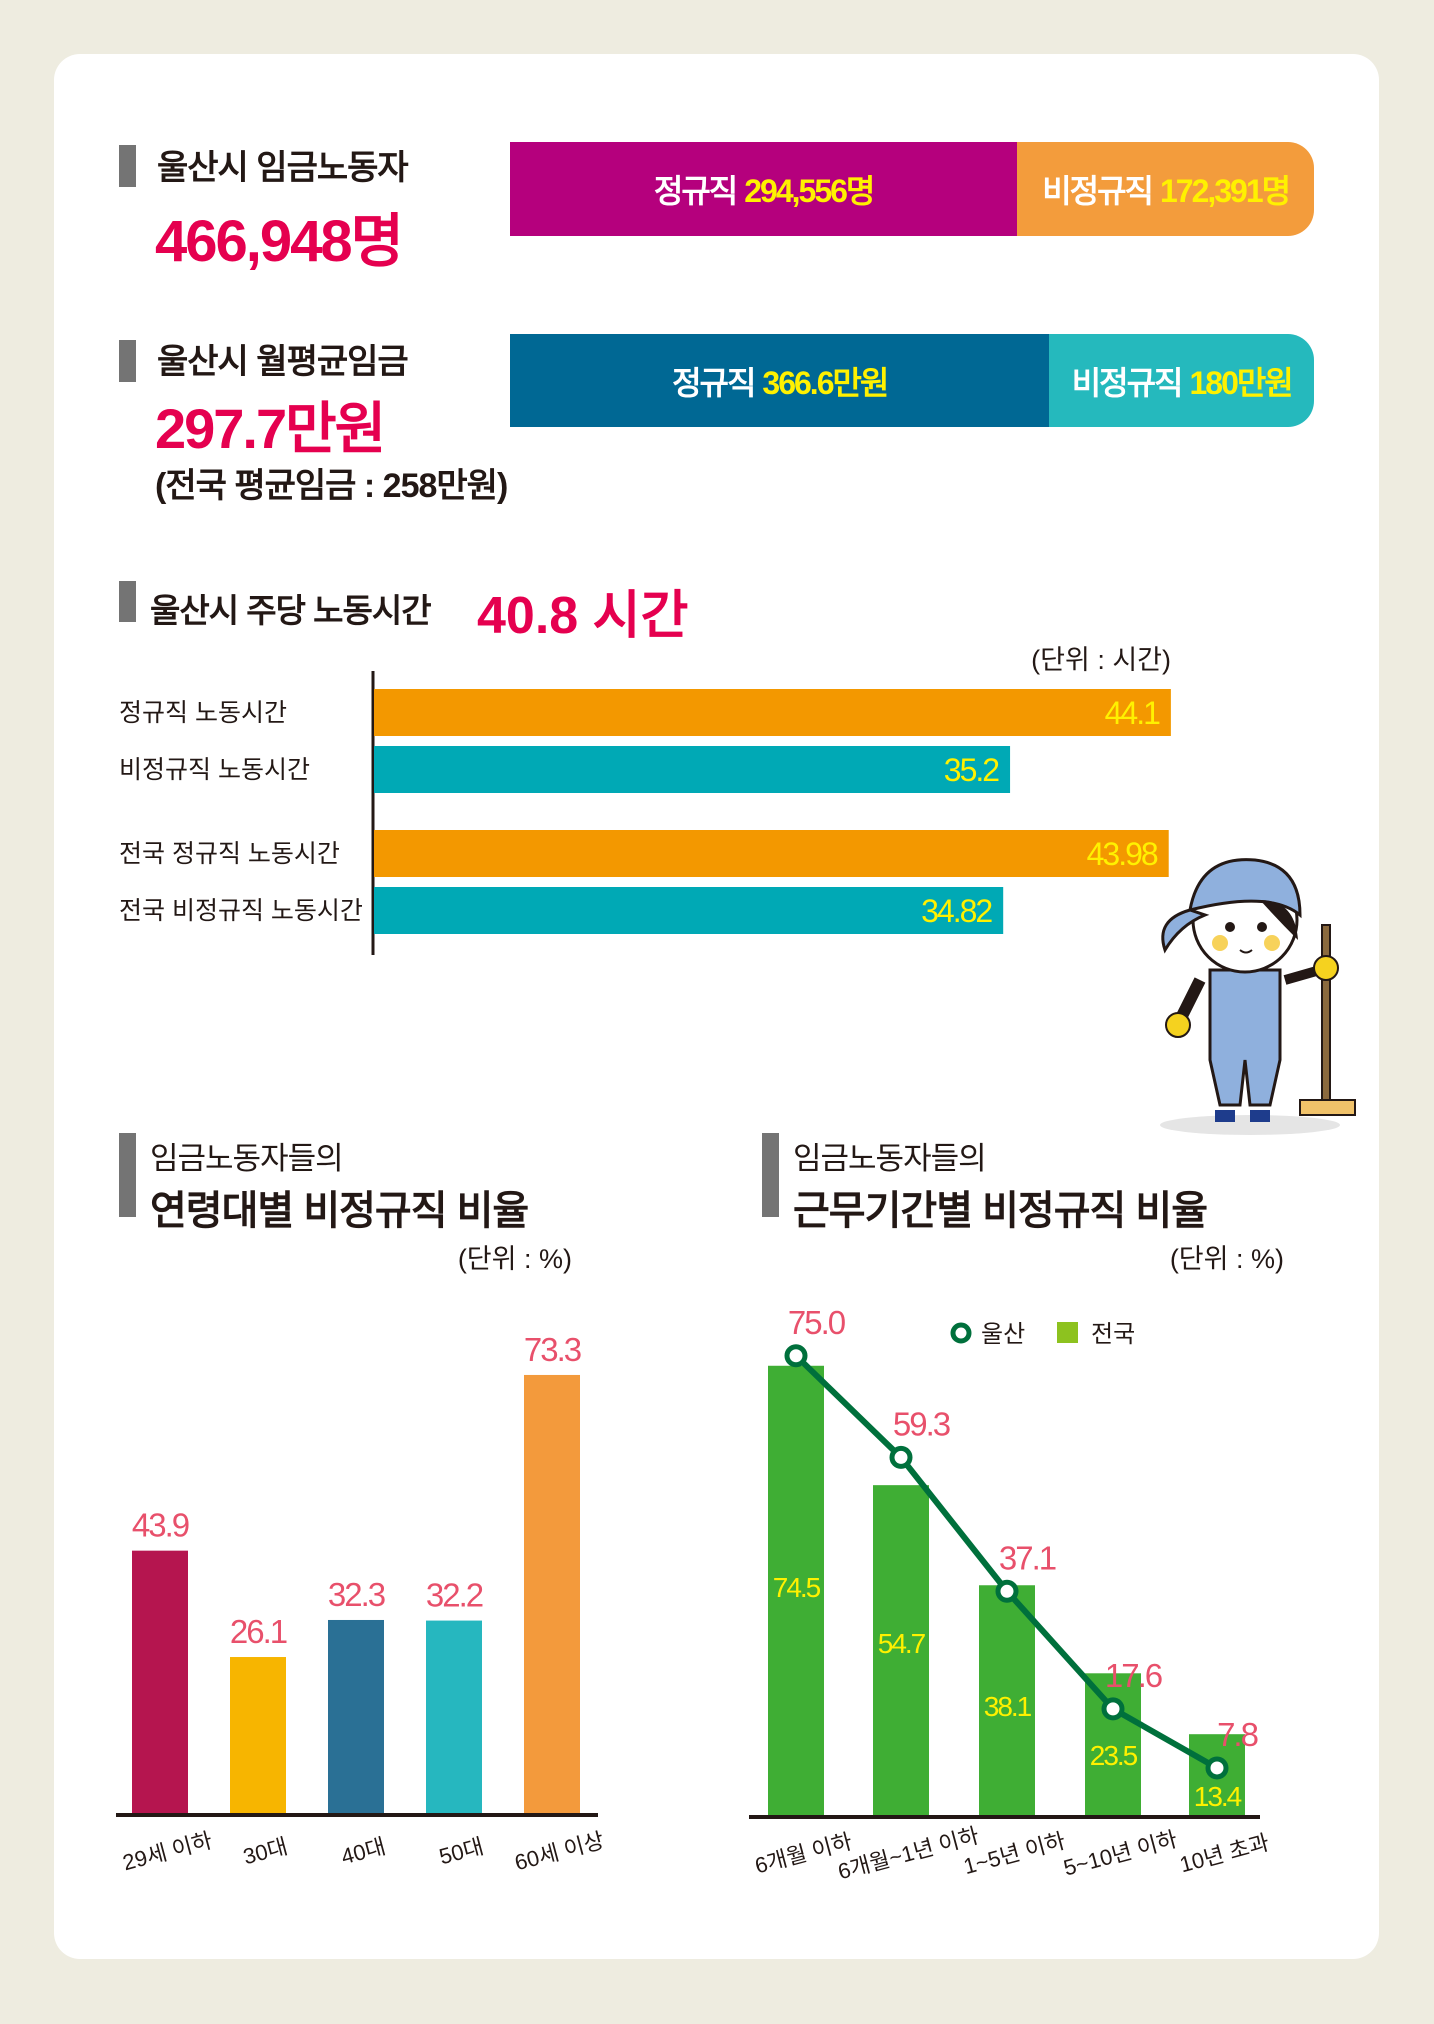 The width and height of the screenshot is (1434, 2024). I want to click on workers-split-bar: 정규직 294,556명 비정규직 172,391명, so click(912, 189).